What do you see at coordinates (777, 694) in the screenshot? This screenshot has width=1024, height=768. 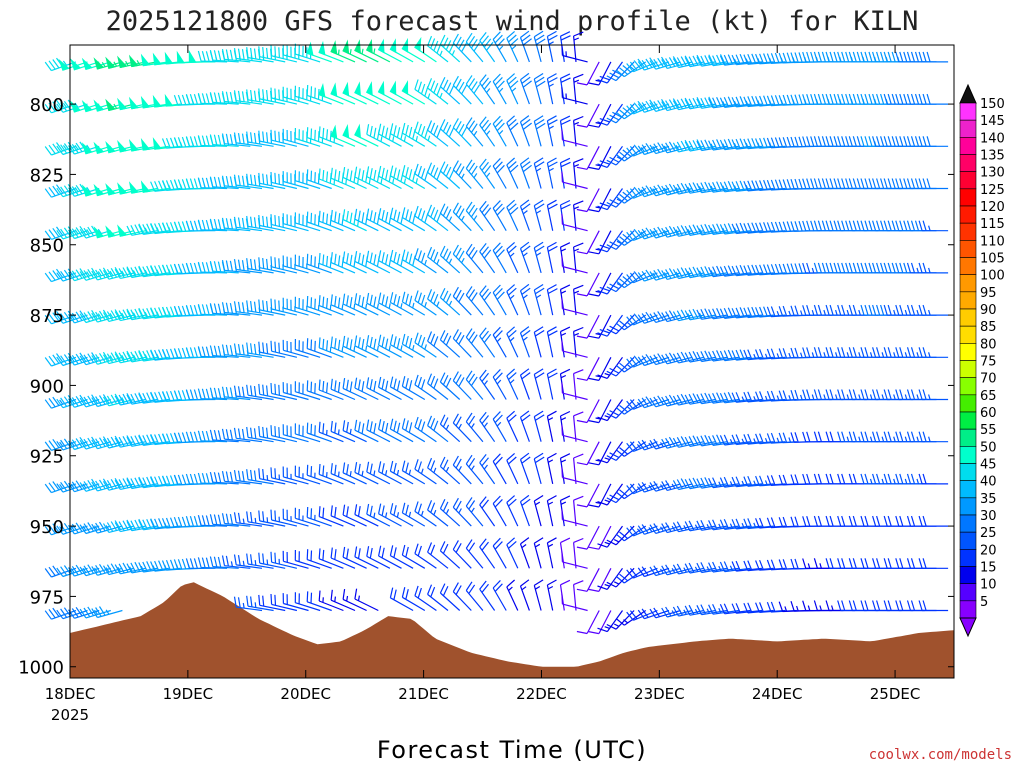 I see `x-tick-label: 24DEC` at bounding box center [777, 694].